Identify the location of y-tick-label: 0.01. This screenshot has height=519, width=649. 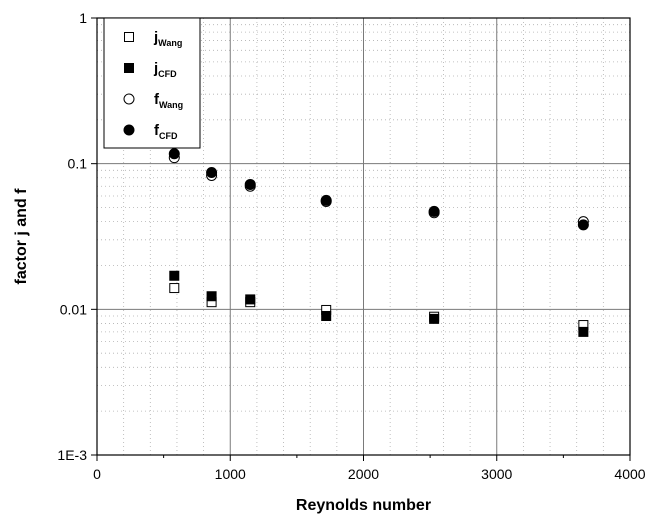
(73, 309).